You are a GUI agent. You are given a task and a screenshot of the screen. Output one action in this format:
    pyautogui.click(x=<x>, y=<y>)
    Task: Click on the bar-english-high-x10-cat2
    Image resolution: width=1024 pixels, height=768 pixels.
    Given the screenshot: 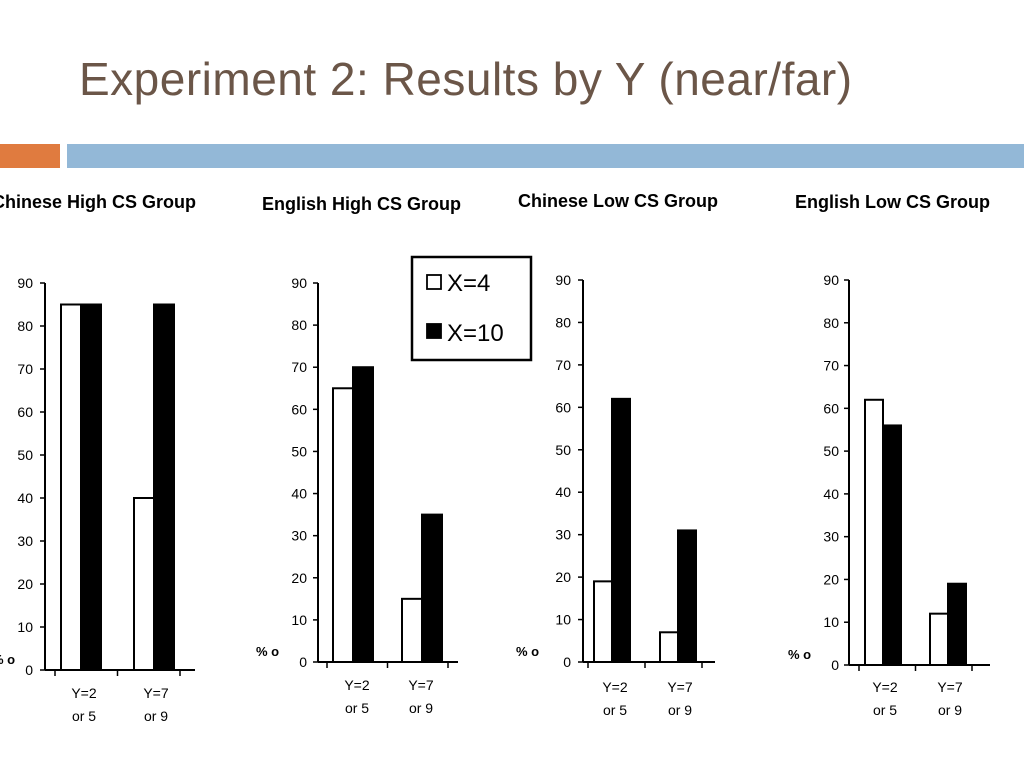 What is the action you would take?
    pyautogui.click(x=432, y=588)
    